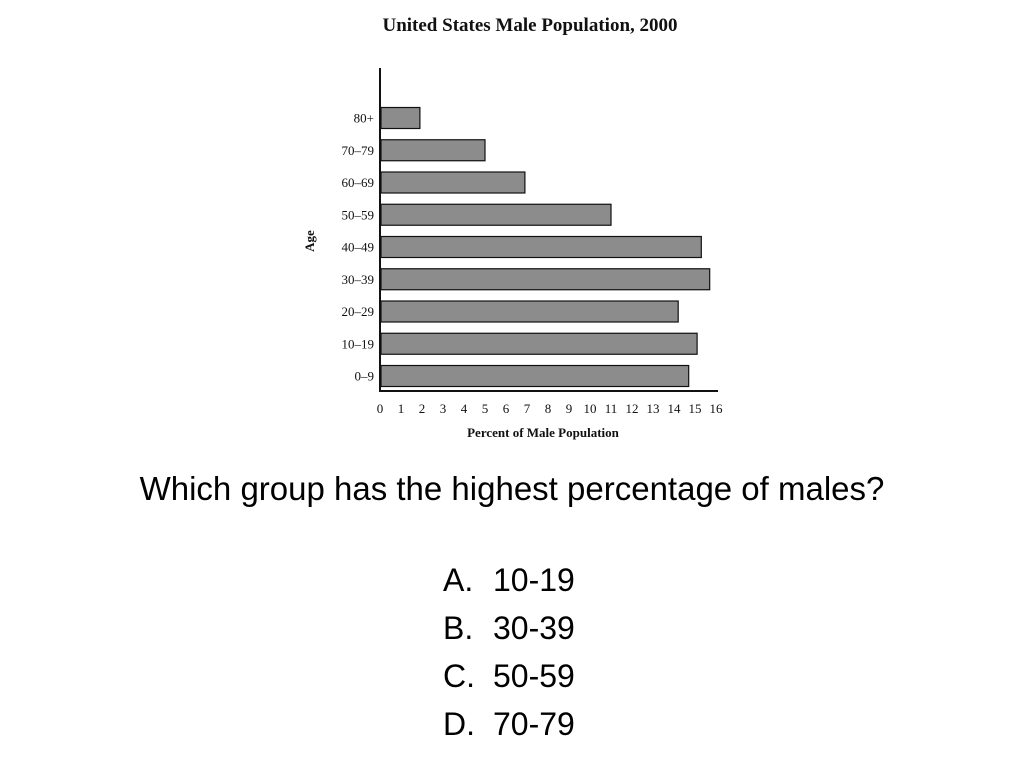 The height and width of the screenshot is (768, 1024). What do you see at coordinates (459, 724) in the screenshot?
I see `option-letter: D.` at bounding box center [459, 724].